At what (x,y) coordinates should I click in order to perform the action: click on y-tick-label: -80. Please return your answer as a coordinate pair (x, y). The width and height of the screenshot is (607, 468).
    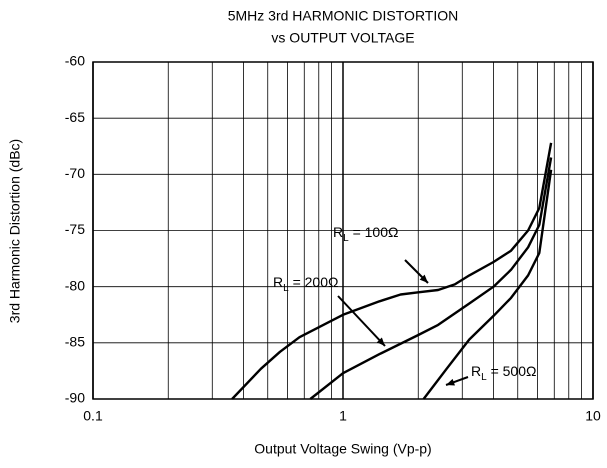
    Looking at the image, I should click on (75, 285).